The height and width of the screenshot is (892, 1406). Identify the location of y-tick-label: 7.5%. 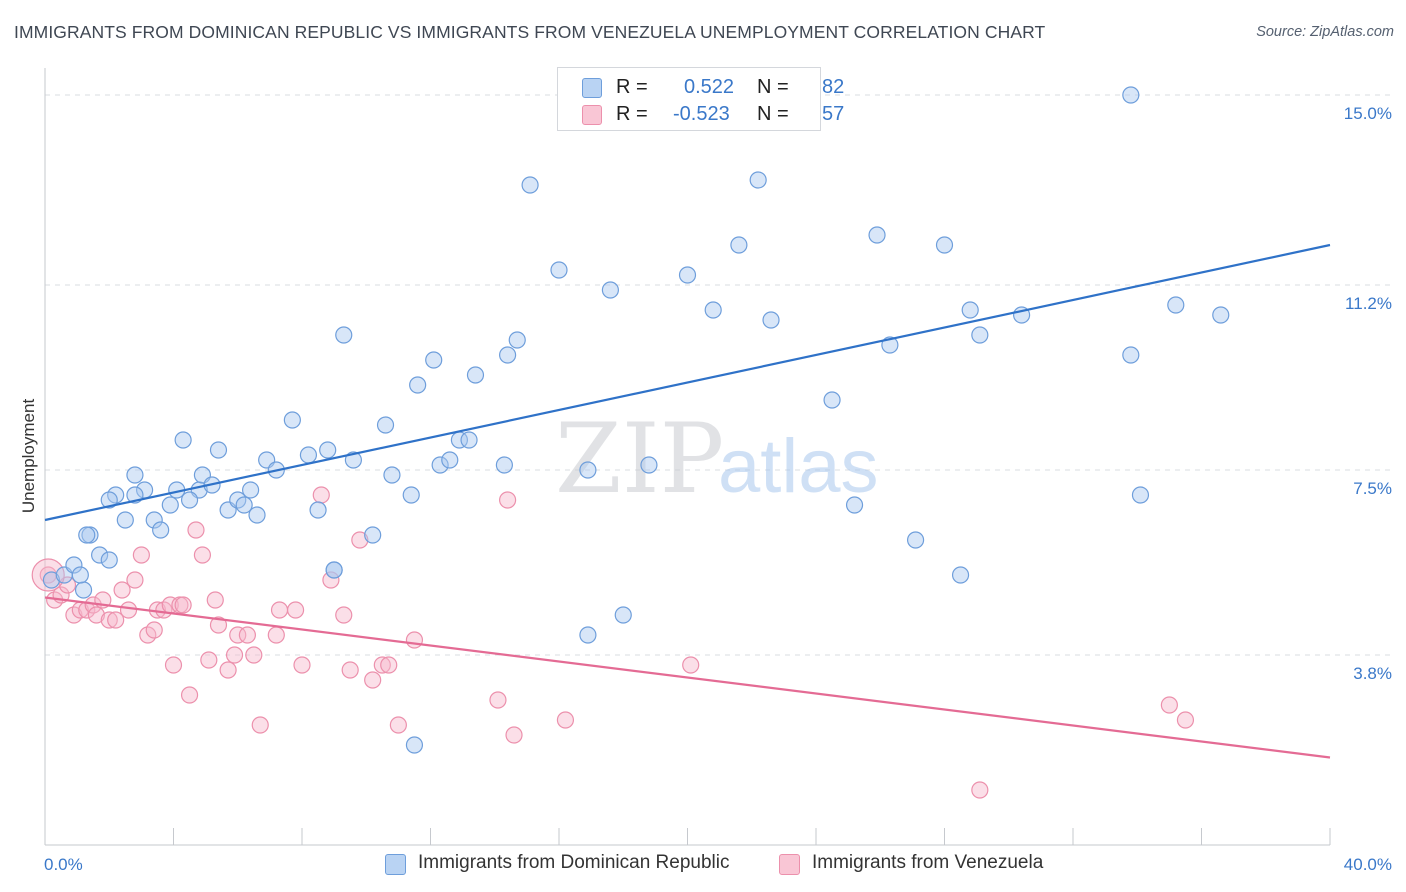
(1372, 488).